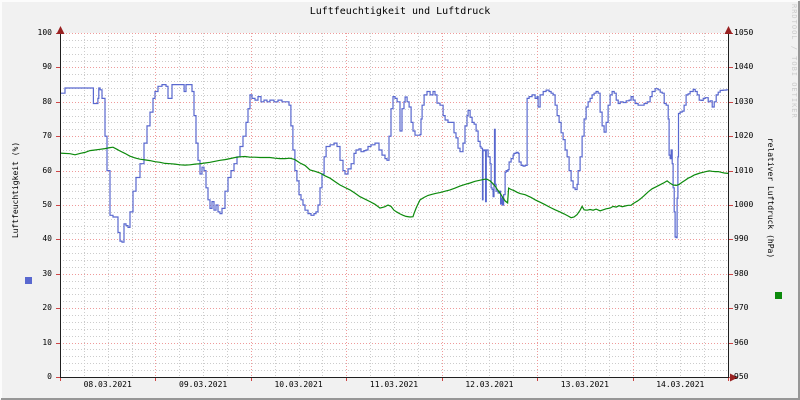 This screenshot has height=400, width=800. What do you see at coordinates (400, 11) in the screenshot?
I see `chart-title: Luftfeuchtigkeit und Luftdruck` at bounding box center [400, 11].